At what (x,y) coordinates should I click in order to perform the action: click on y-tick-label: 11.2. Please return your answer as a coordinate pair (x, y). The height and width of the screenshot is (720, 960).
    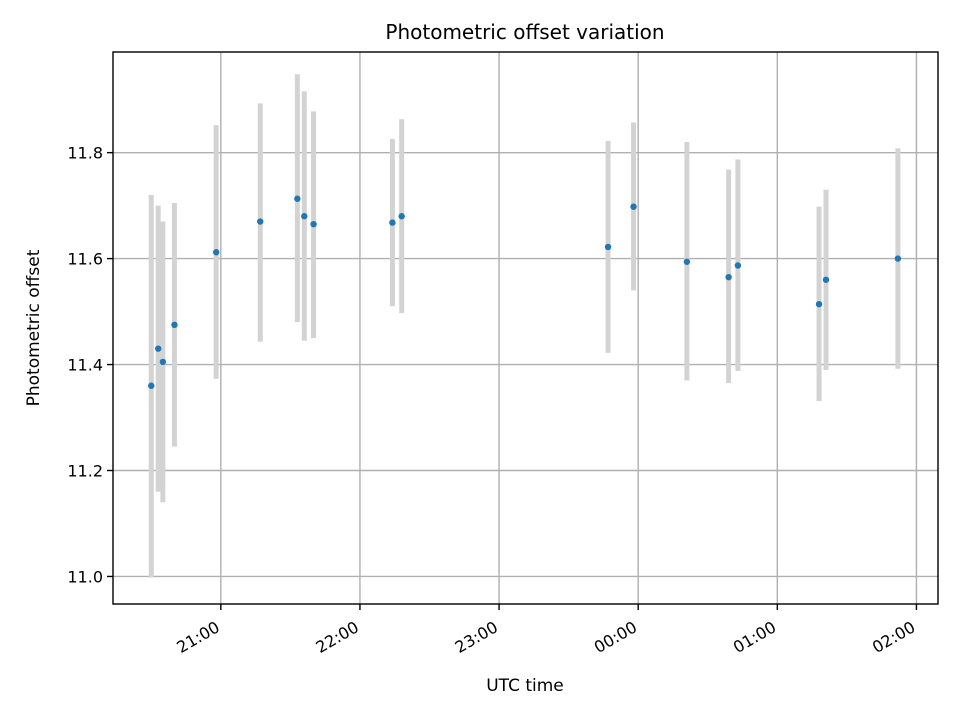
    Looking at the image, I should click on (85, 471).